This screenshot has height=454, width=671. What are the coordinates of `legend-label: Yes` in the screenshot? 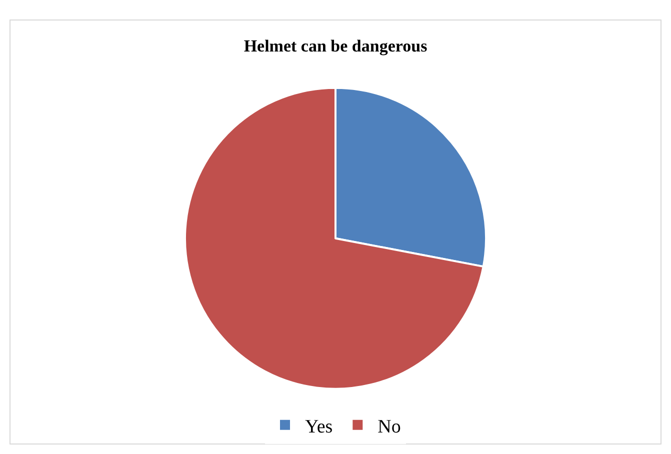 It's located at (319, 427).